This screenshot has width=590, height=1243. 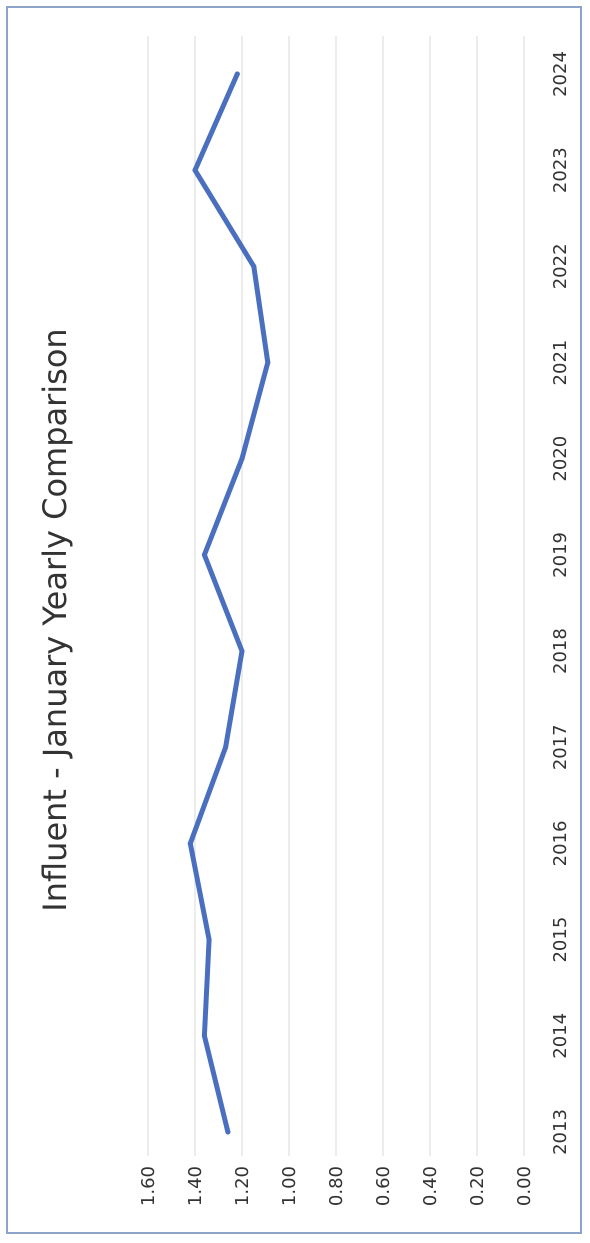 I want to click on x-tick-label: 2015, so click(x=560, y=940).